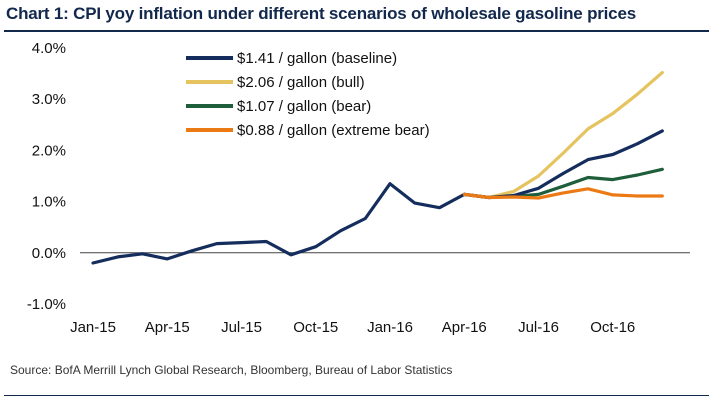 The height and width of the screenshot is (403, 718). Describe the element at coordinates (49, 99) in the screenshot. I see `y-tick-label: 3.0%` at that location.